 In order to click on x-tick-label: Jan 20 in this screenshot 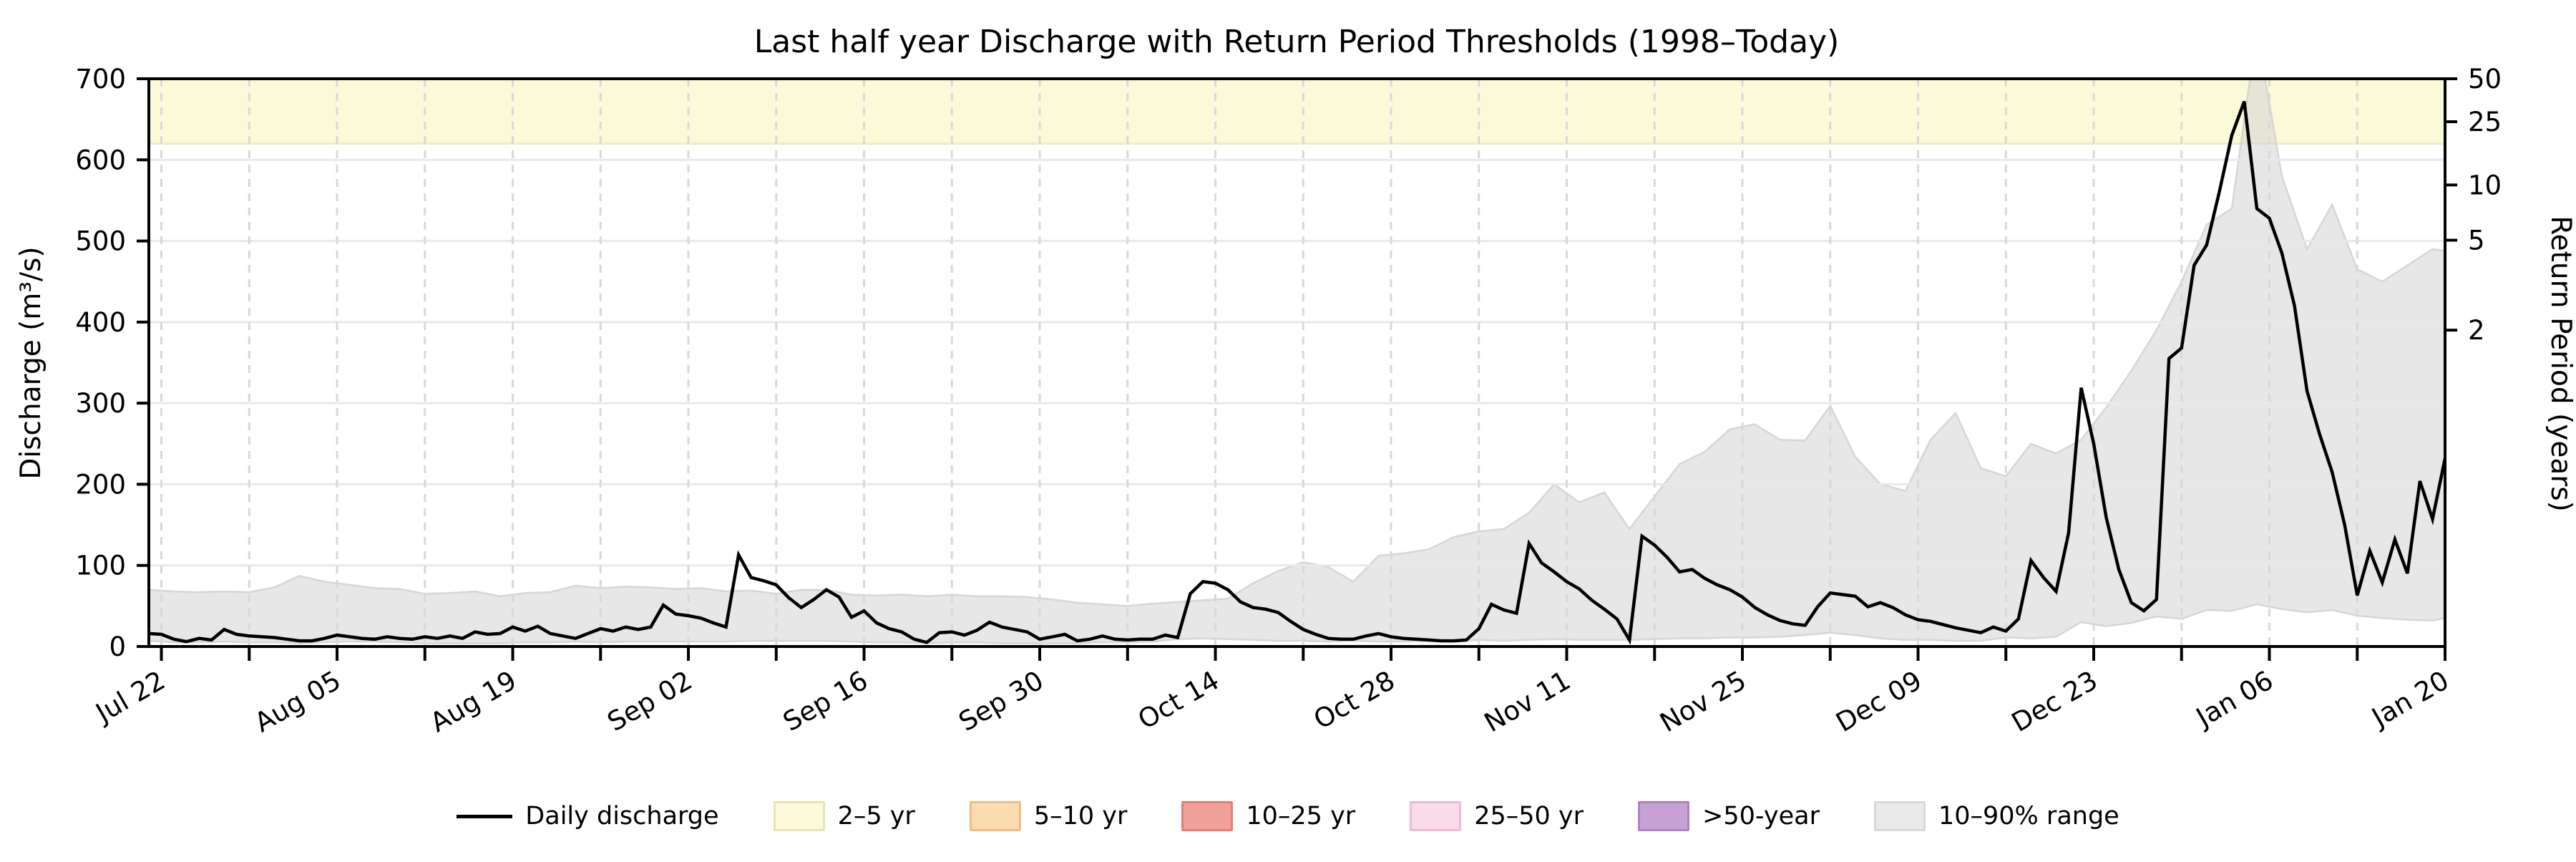, I will do `click(2410, 699)`.